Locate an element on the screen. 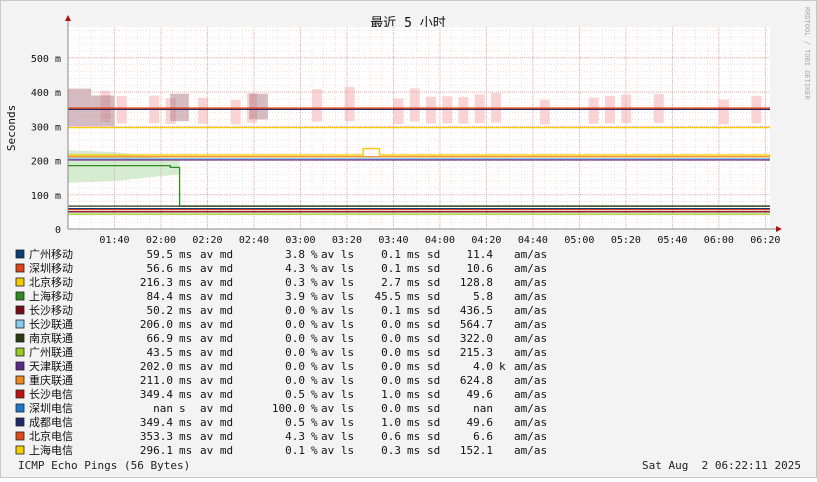 The image size is (817, 482). legend-am-unit: k is located at coordinates (502, 366).